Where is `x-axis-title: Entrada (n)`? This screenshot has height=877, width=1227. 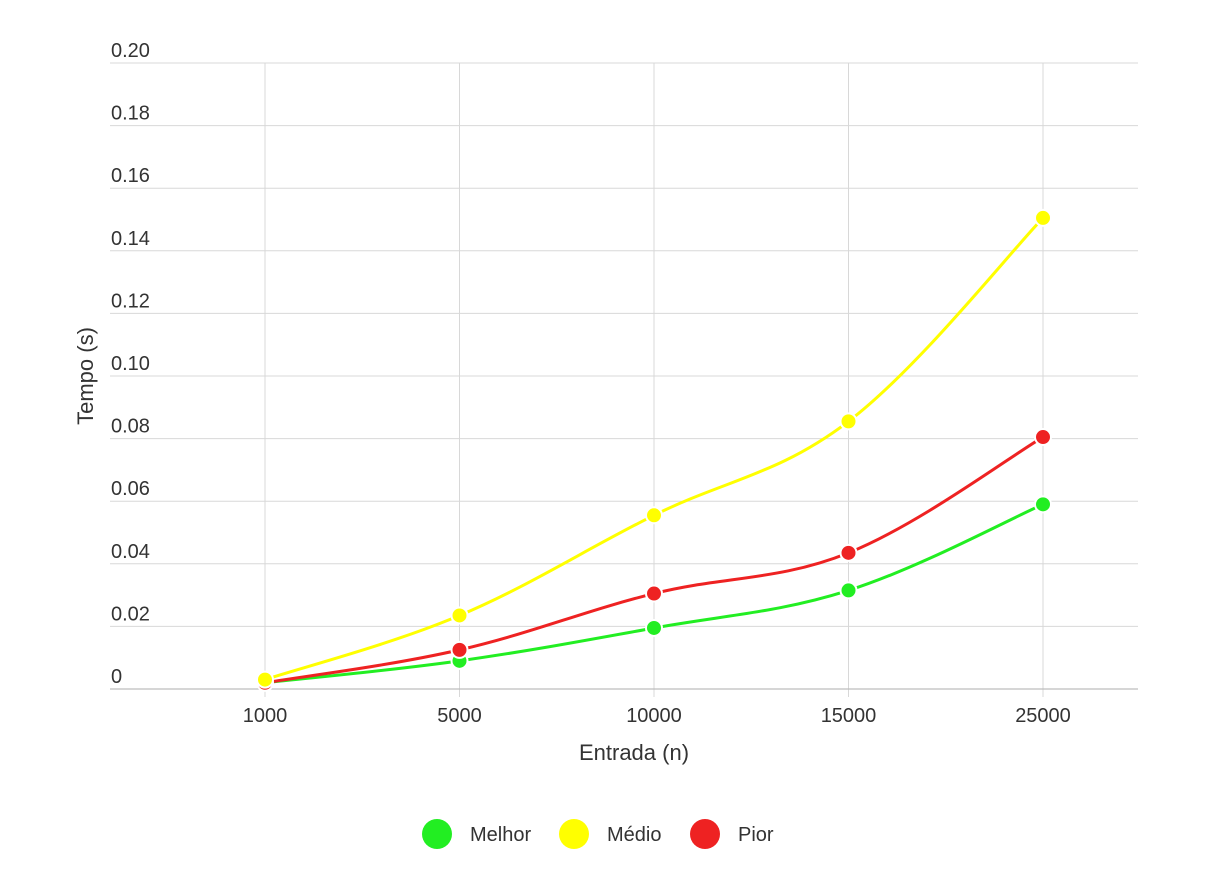 x-axis-title: Entrada (n) is located at coordinates (634, 752).